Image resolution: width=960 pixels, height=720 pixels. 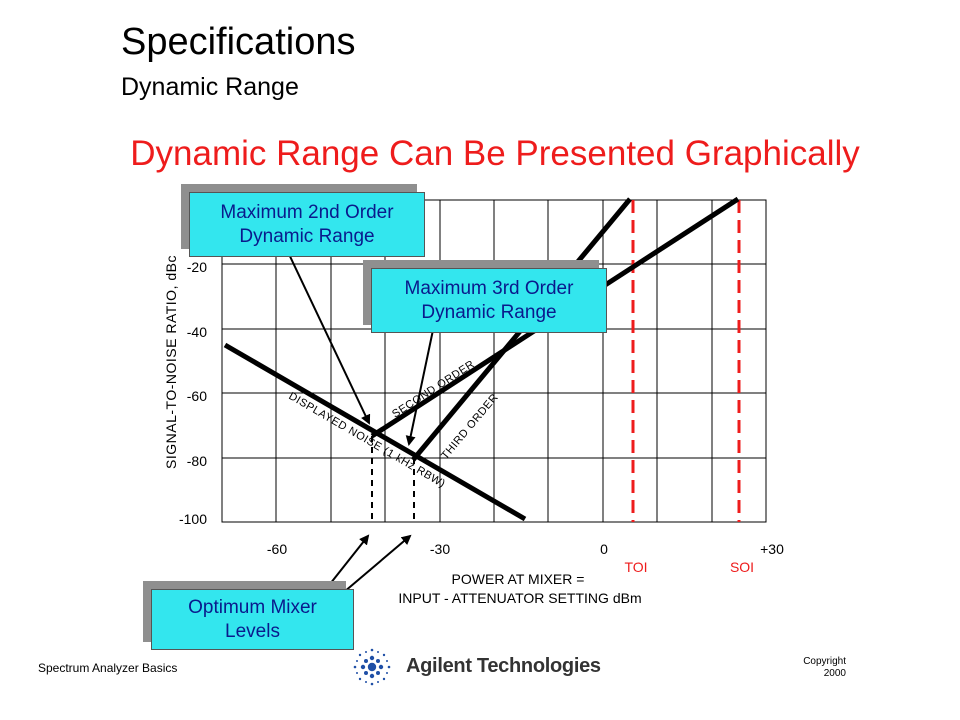 I want to click on callout-arrow-optimum-3rd, so click(x=377, y=563).